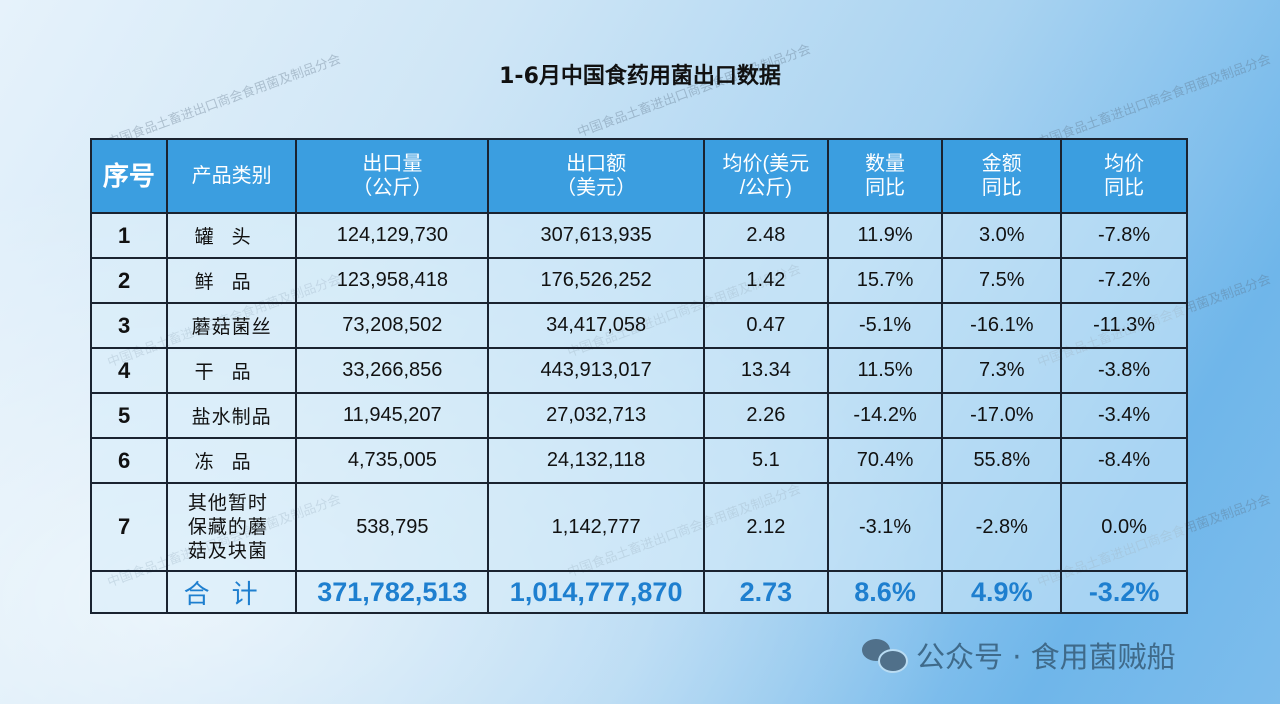 This screenshot has height=704, width=1280. I want to click on cell-price: 1.42, so click(766, 280).